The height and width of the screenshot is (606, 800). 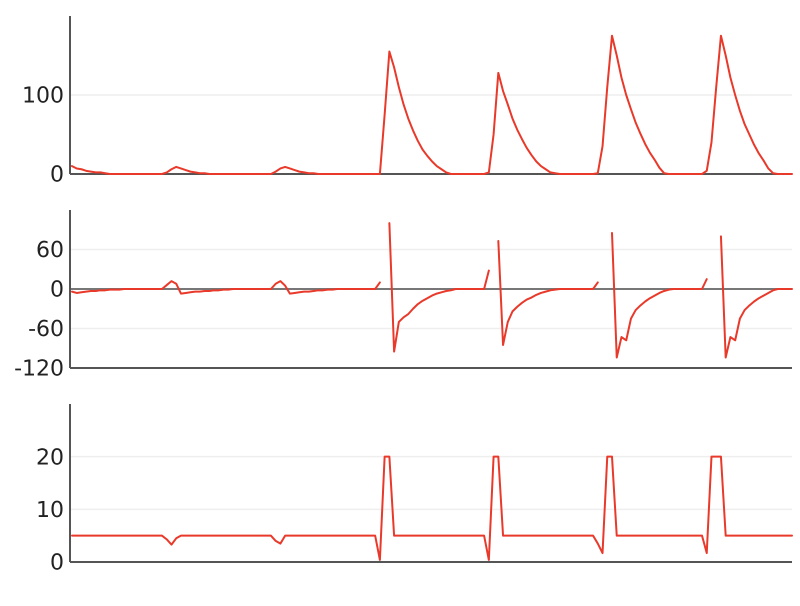 What do you see at coordinates (43, 96) in the screenshot?
I see `y-tick-label: 100` at bounding box center [43, 96].